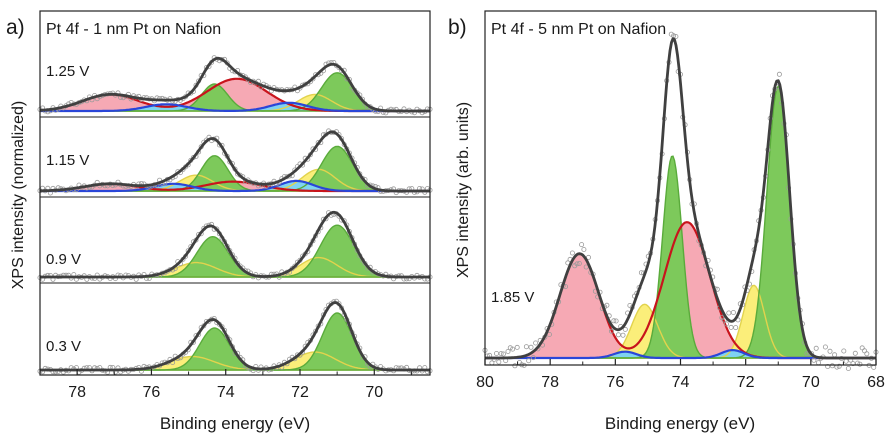 The image size is (886, 433). I want to click on panel-b-x-axis: 80 78 76 74 72 70 68, so click(680, 375).